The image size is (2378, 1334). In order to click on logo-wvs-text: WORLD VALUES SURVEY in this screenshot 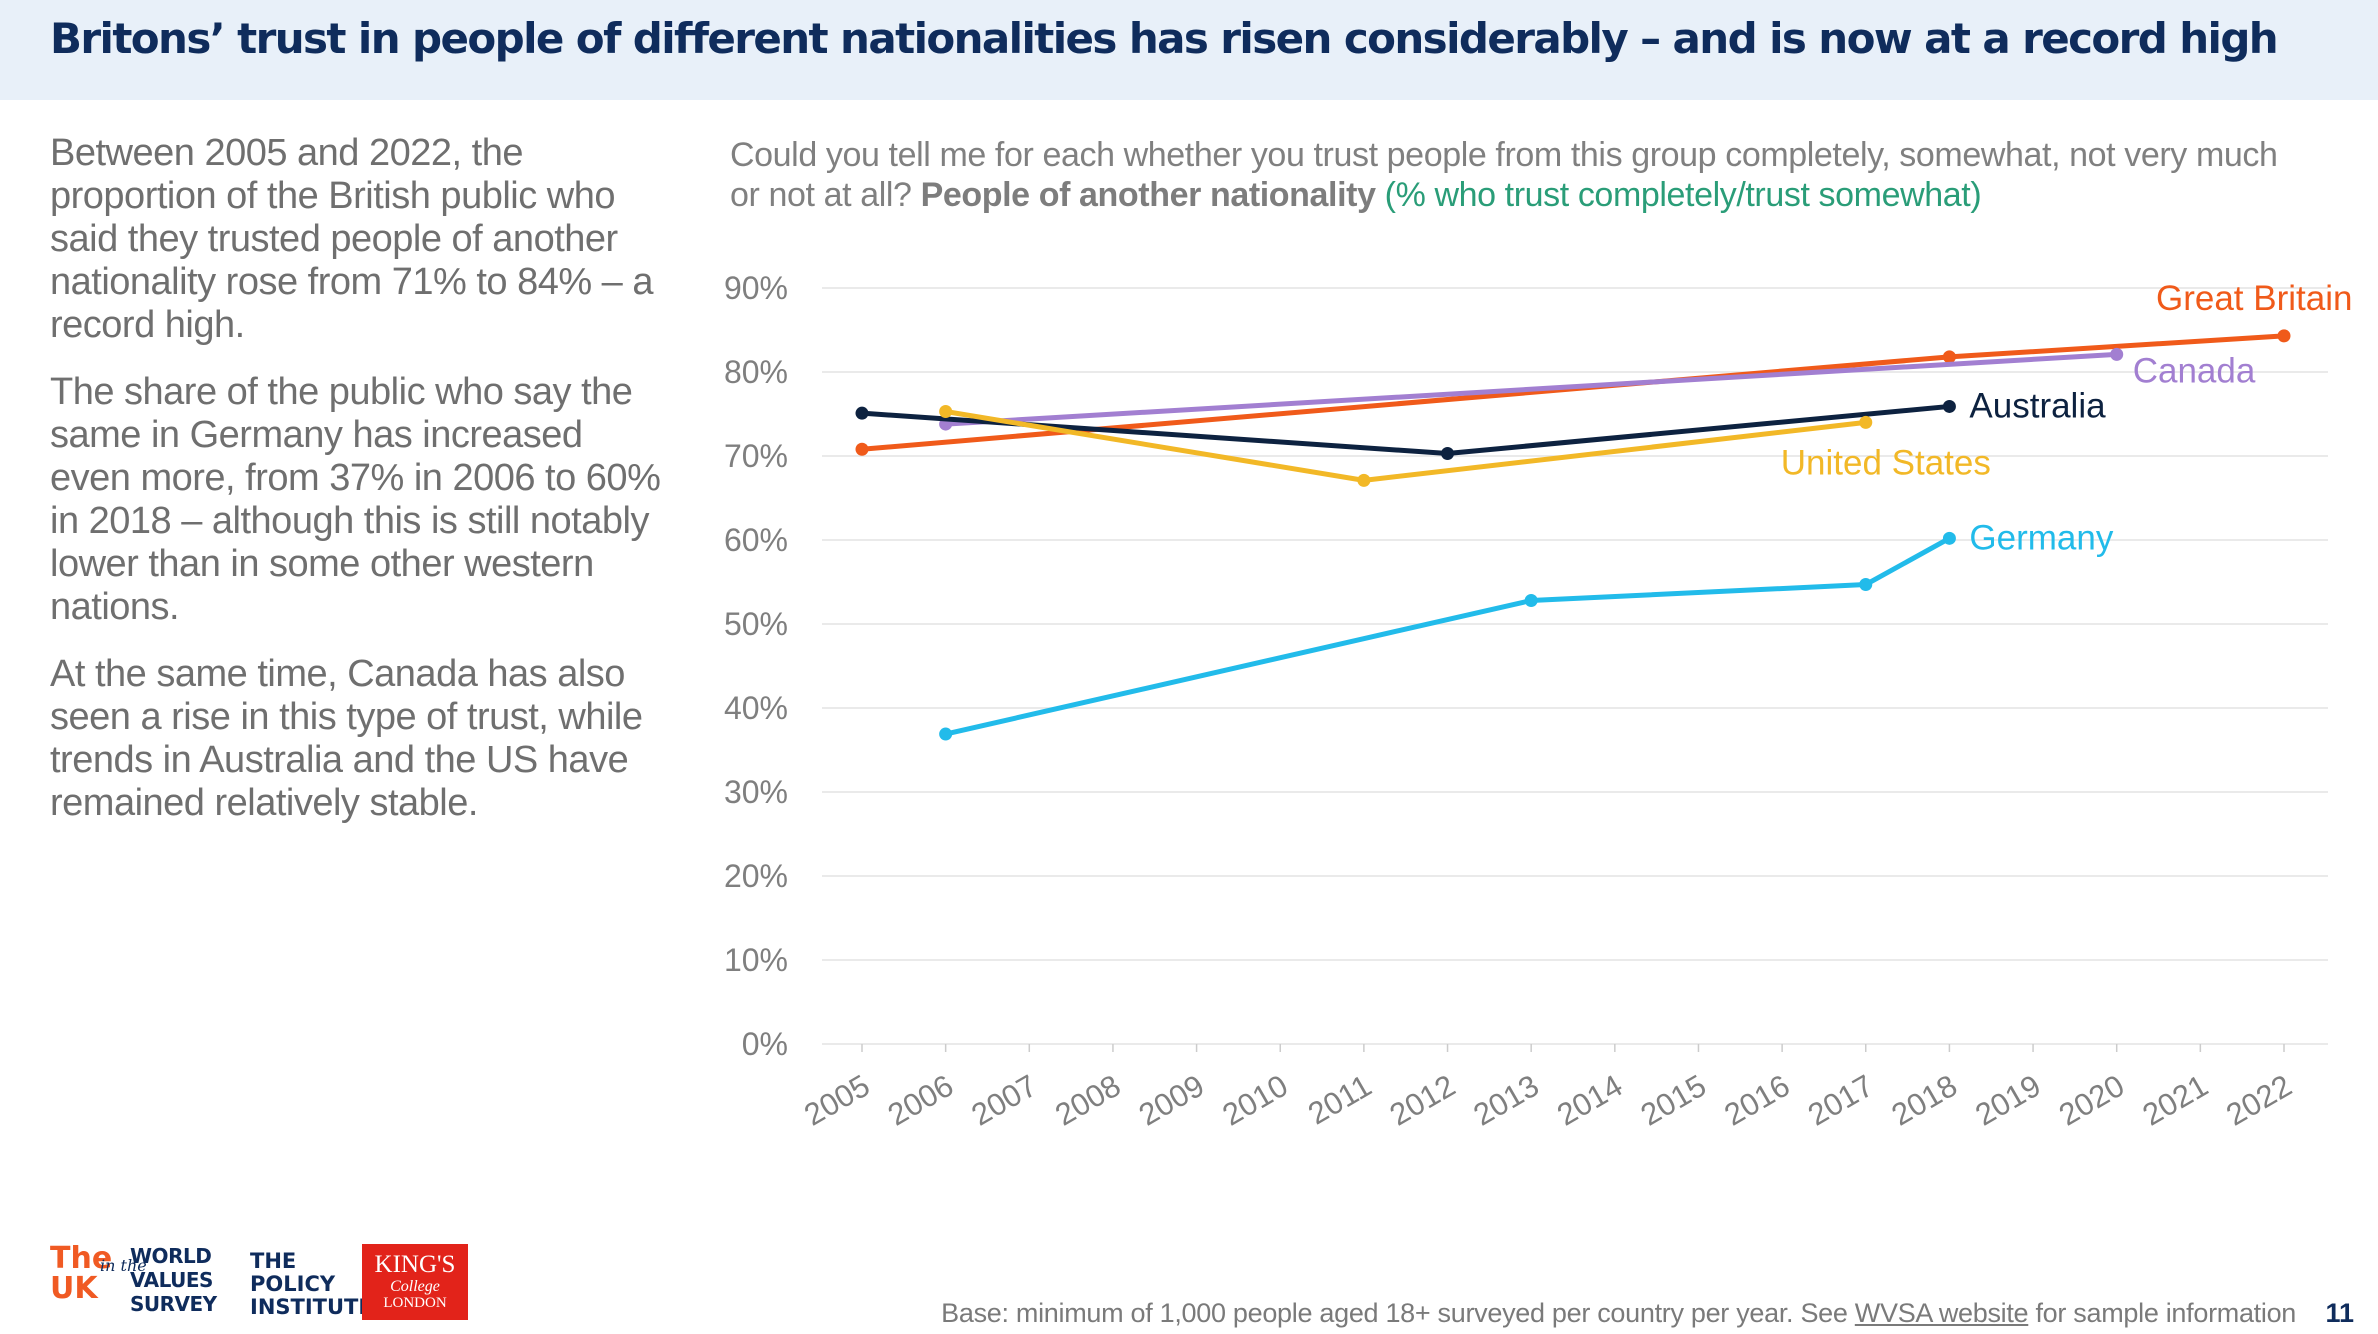, I will do `click(173, 1280)`.